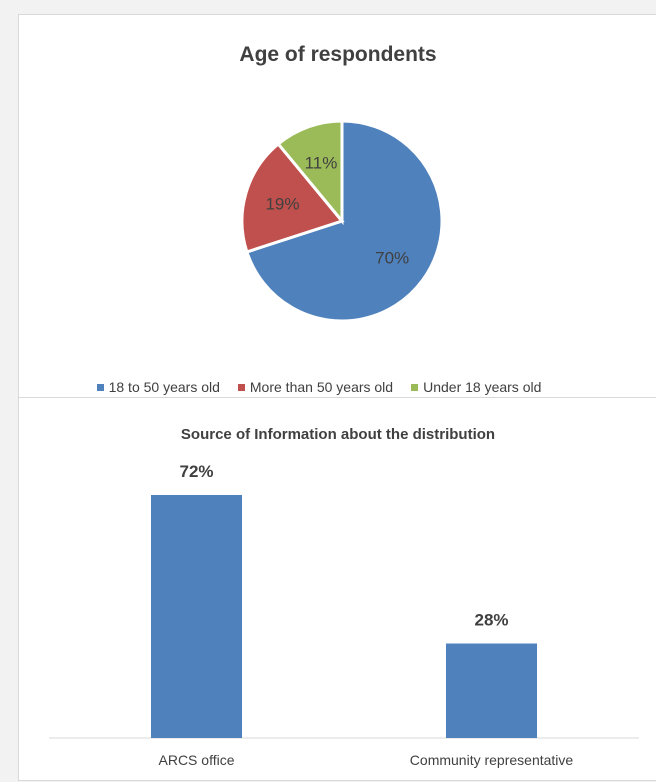  Describe the element at coordinates (282, 204) in the screenshot. I see `pie-slice-label: 19%` at that location.